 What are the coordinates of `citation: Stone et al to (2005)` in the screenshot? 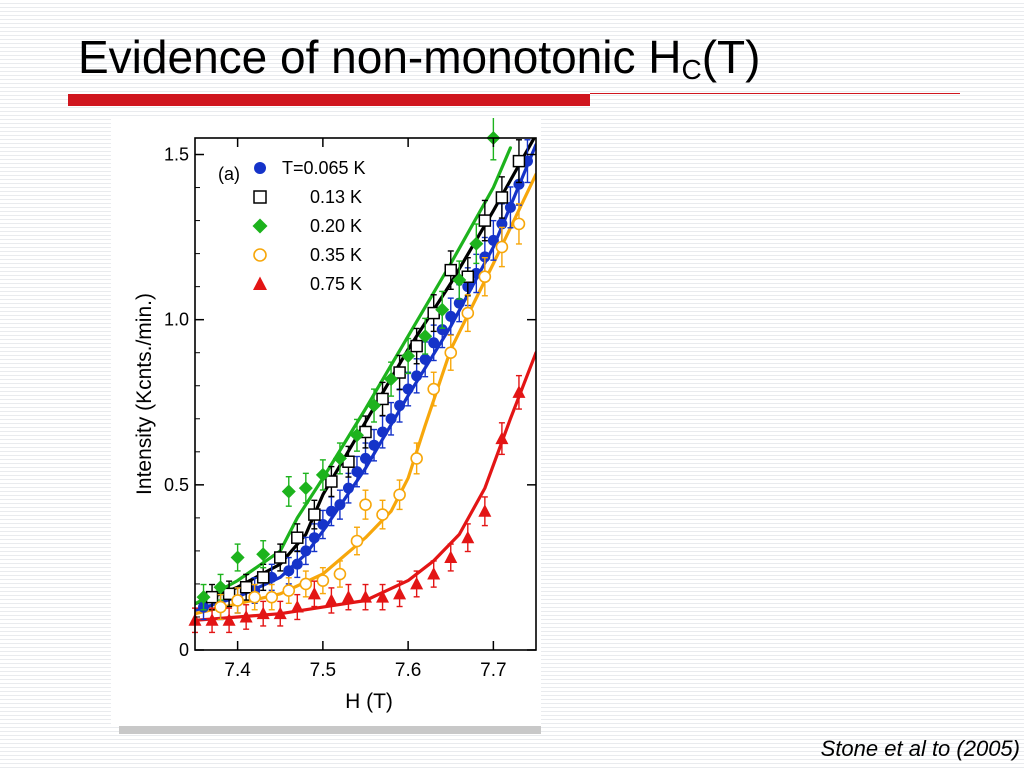 It's located at (920, 748).